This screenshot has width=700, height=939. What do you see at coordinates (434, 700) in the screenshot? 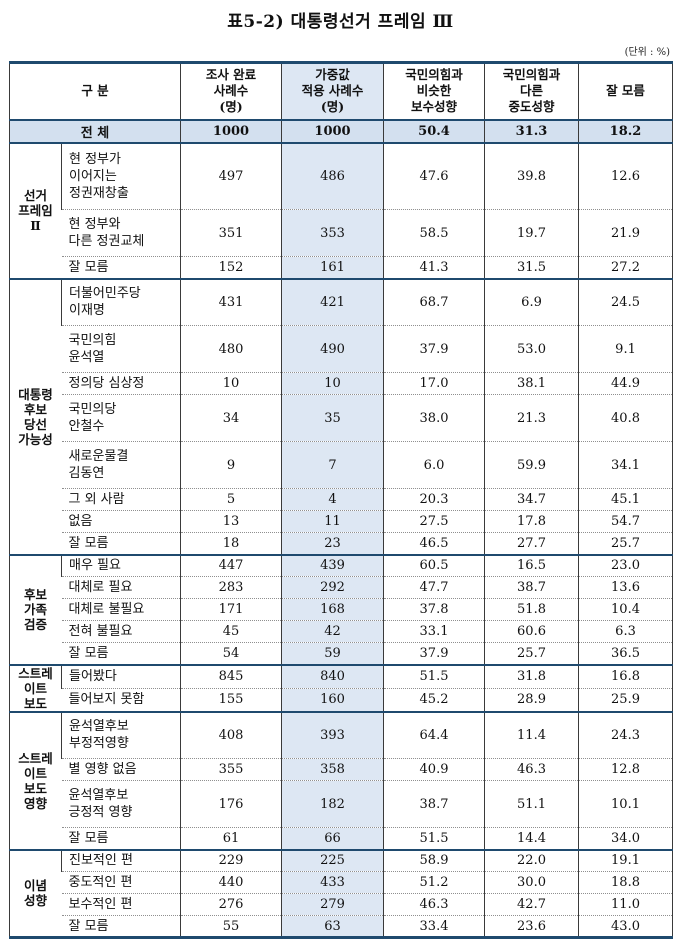
I see `value-cell: 45.2` at bounding box center [434, 700].